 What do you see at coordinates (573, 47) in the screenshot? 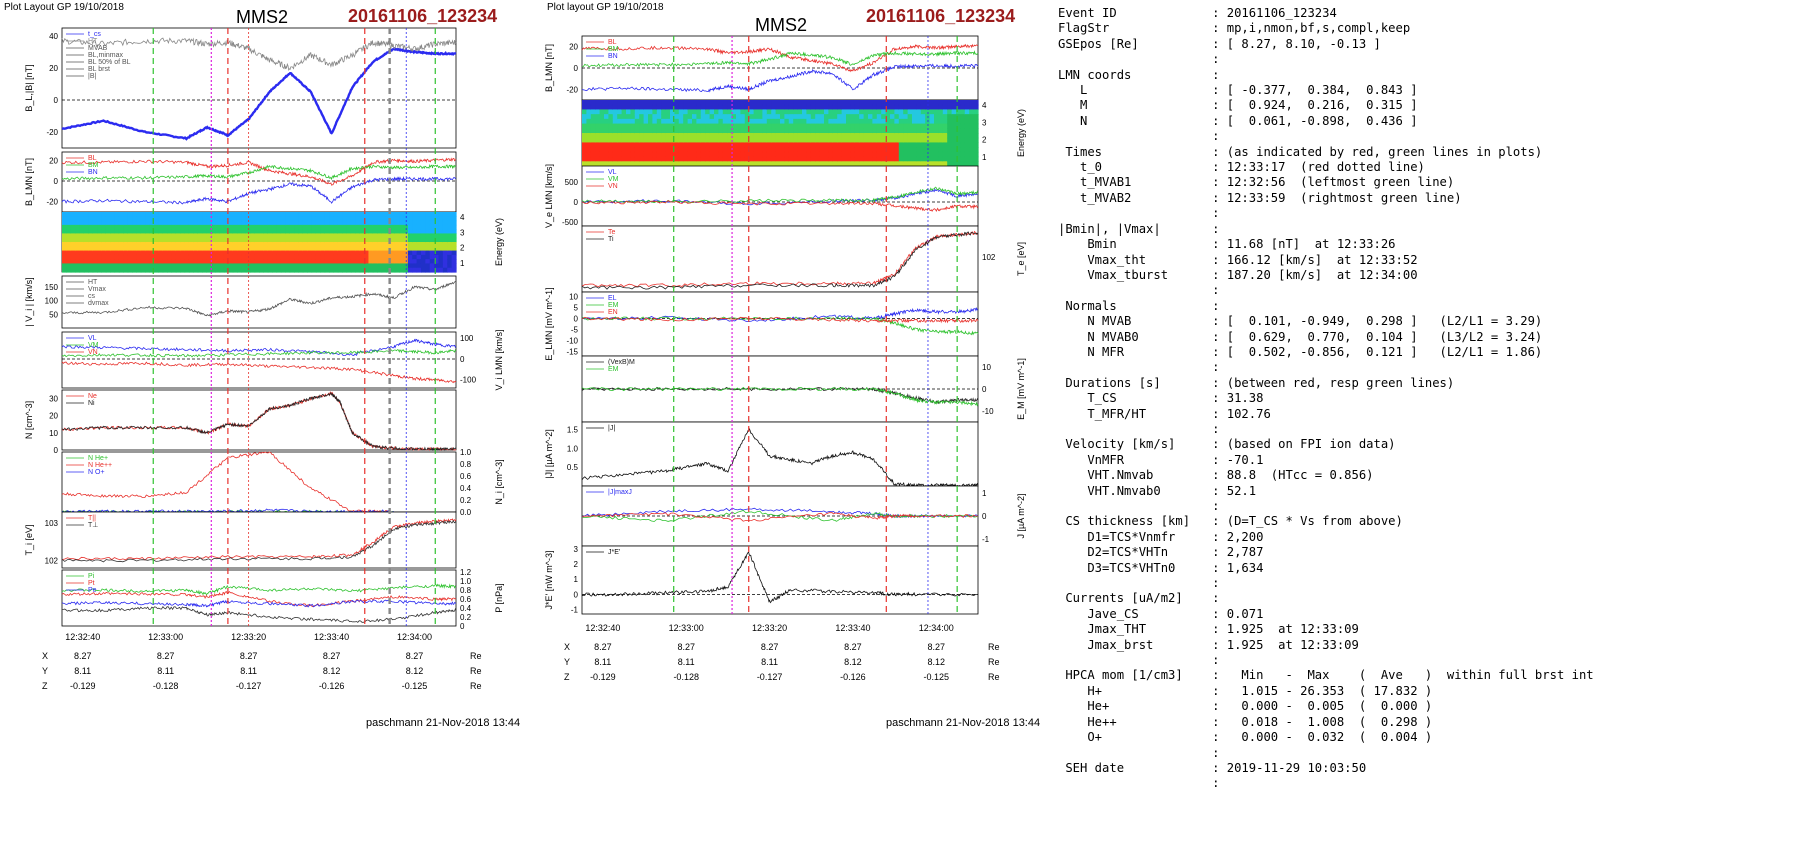
I see `right-ytick: 20` at bounding box center [573, 47].